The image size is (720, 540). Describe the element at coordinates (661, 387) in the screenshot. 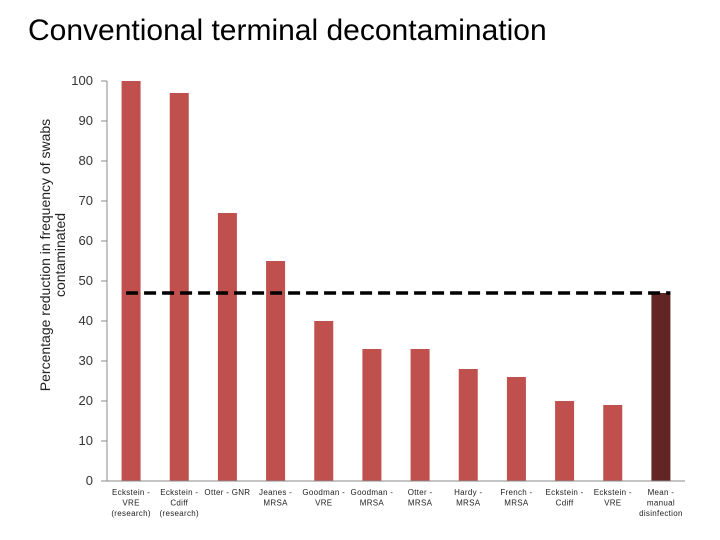

I see `bar-mean` at that location.